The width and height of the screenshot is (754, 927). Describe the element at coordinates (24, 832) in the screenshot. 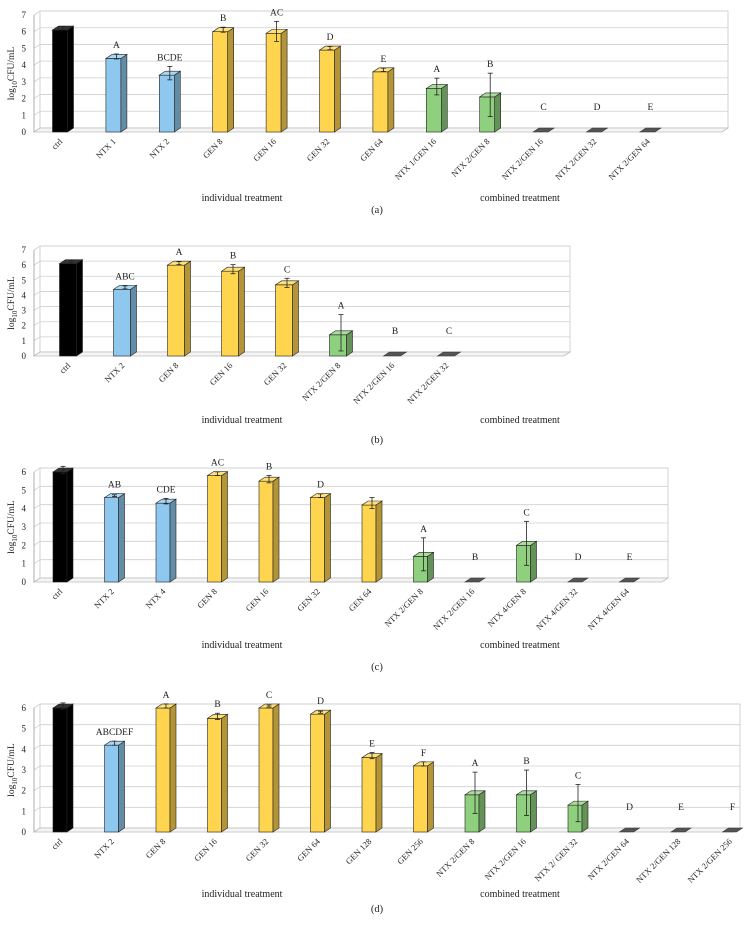

I see `y-tick-label: 0` at that location.